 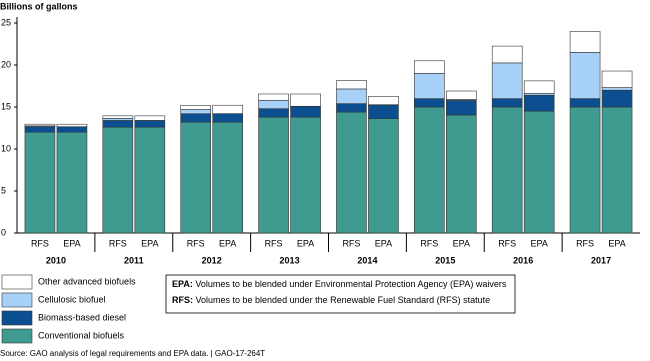 I want to click on y-tick-label: 25, so click(x=6, y=22).